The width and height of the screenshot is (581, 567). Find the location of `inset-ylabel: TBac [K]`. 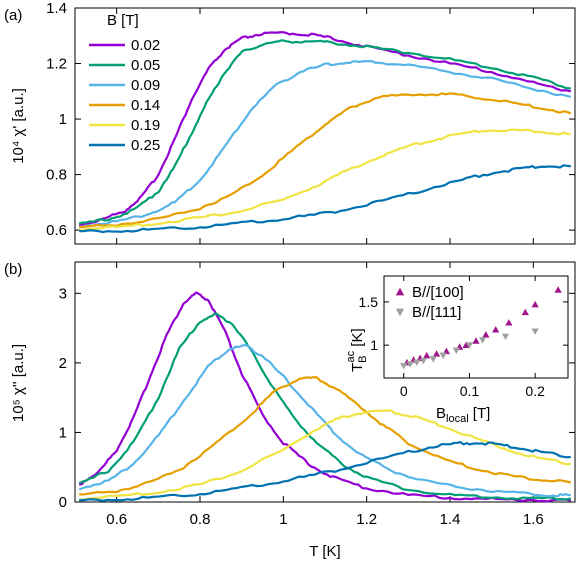

inset-ylabel: TBac [K] is located at coordinates (357, 350).